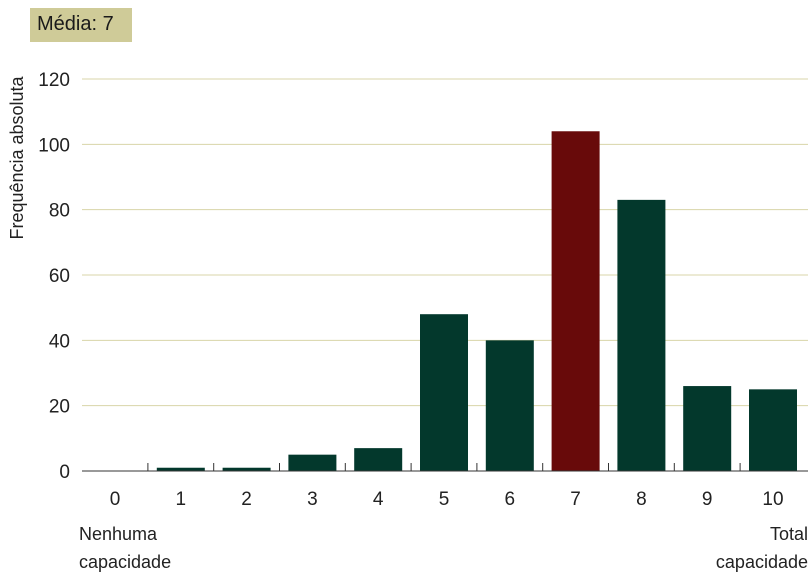 This screenshot has width=811, height=575. I want to click on left-end-label: capacidade, so click(125, 562).